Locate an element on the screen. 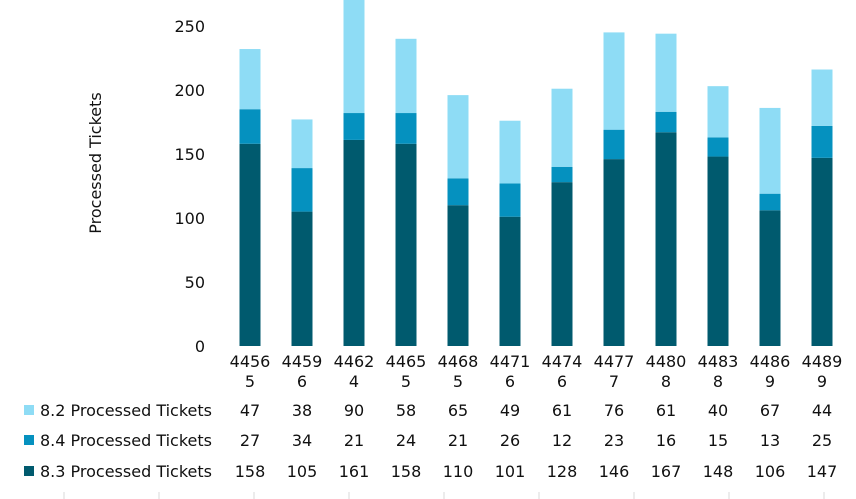 The image size is (856, 499). table-value: 44 is located at coordinates (822, 410).